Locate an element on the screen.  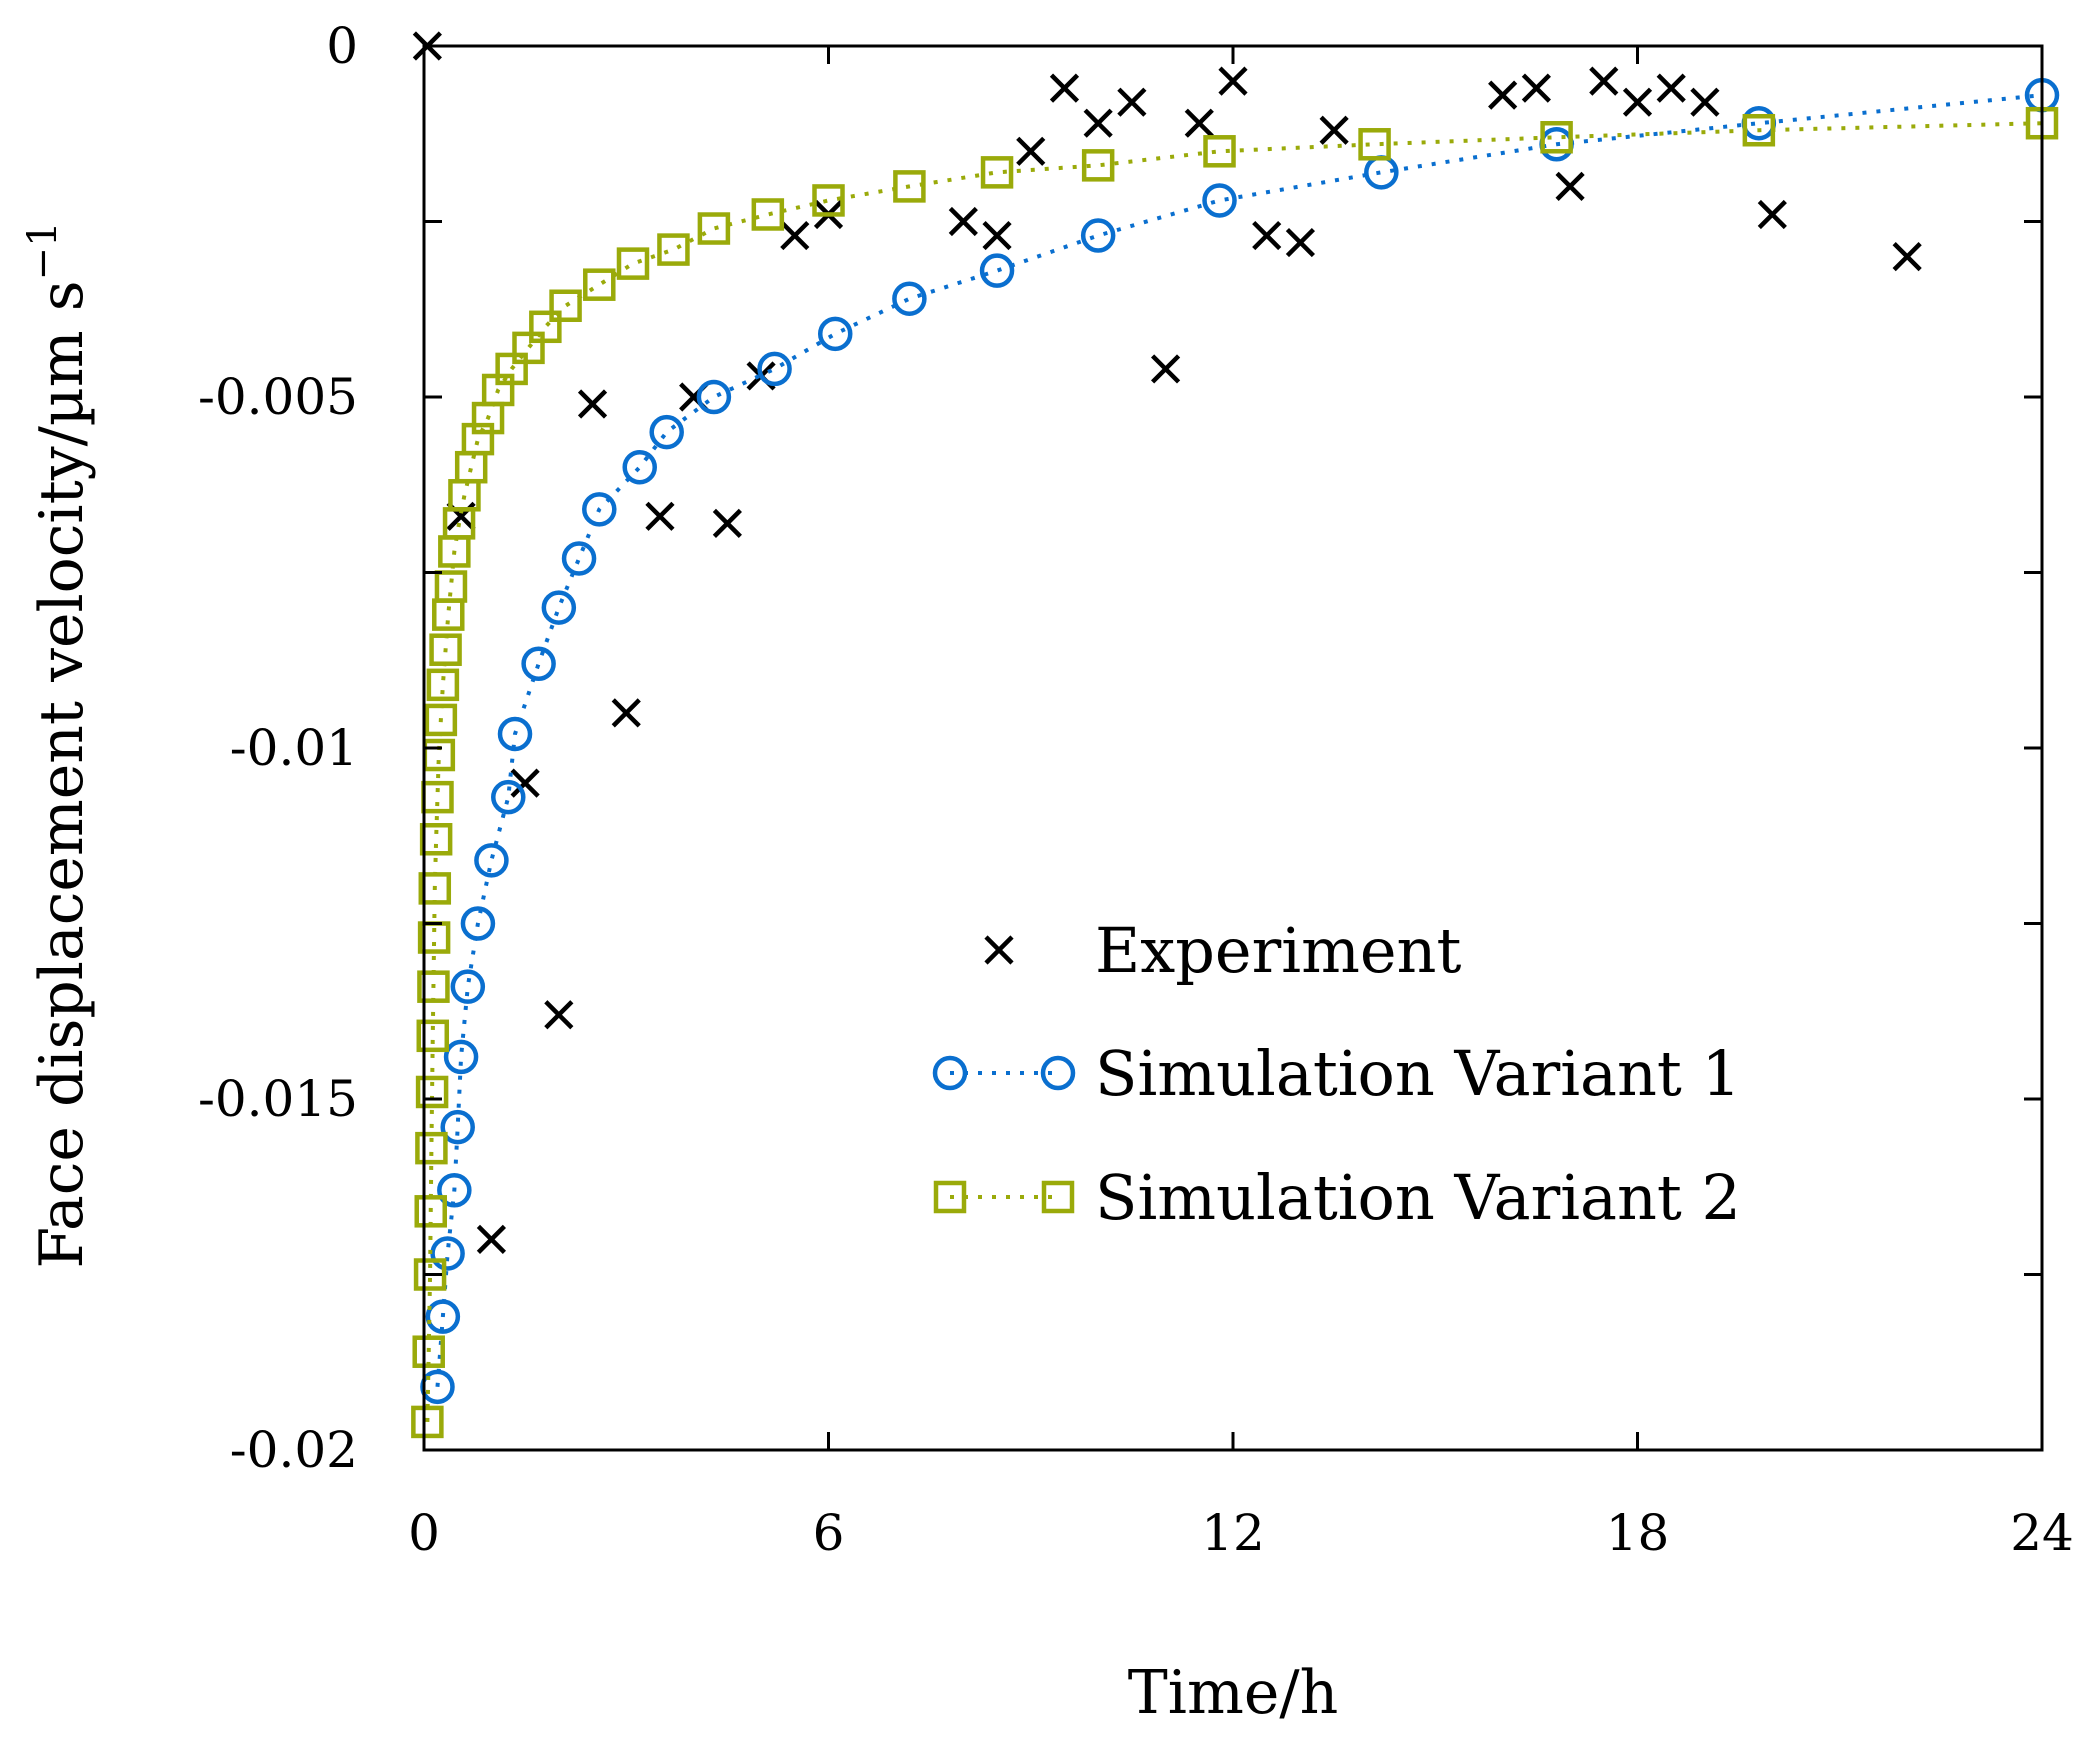
x-axis-label: Time/h is located at coordinates (1233, 1693).